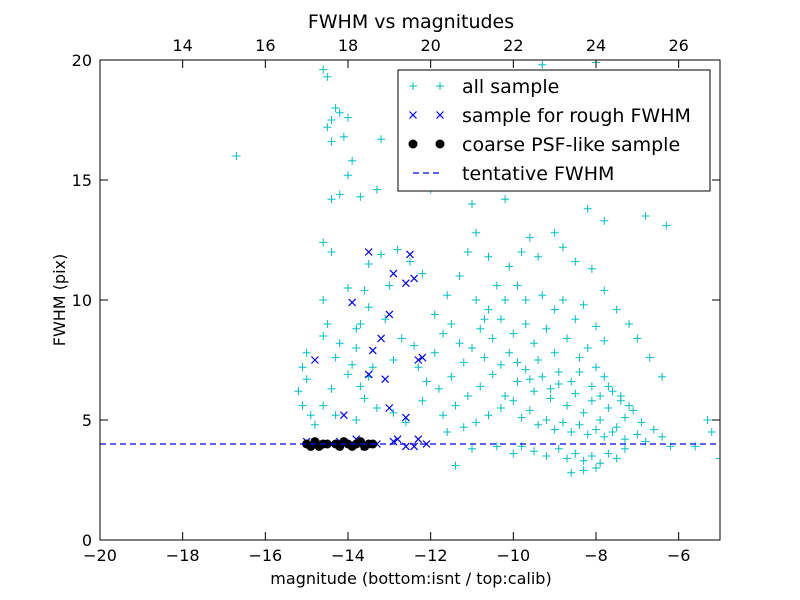 This screenshot has height=600, width=800. What do you see at coordinates (59, 300) in the screenshot?
I see `y-axis-title: FWHM (pix)` at bounding box center [59, 300].